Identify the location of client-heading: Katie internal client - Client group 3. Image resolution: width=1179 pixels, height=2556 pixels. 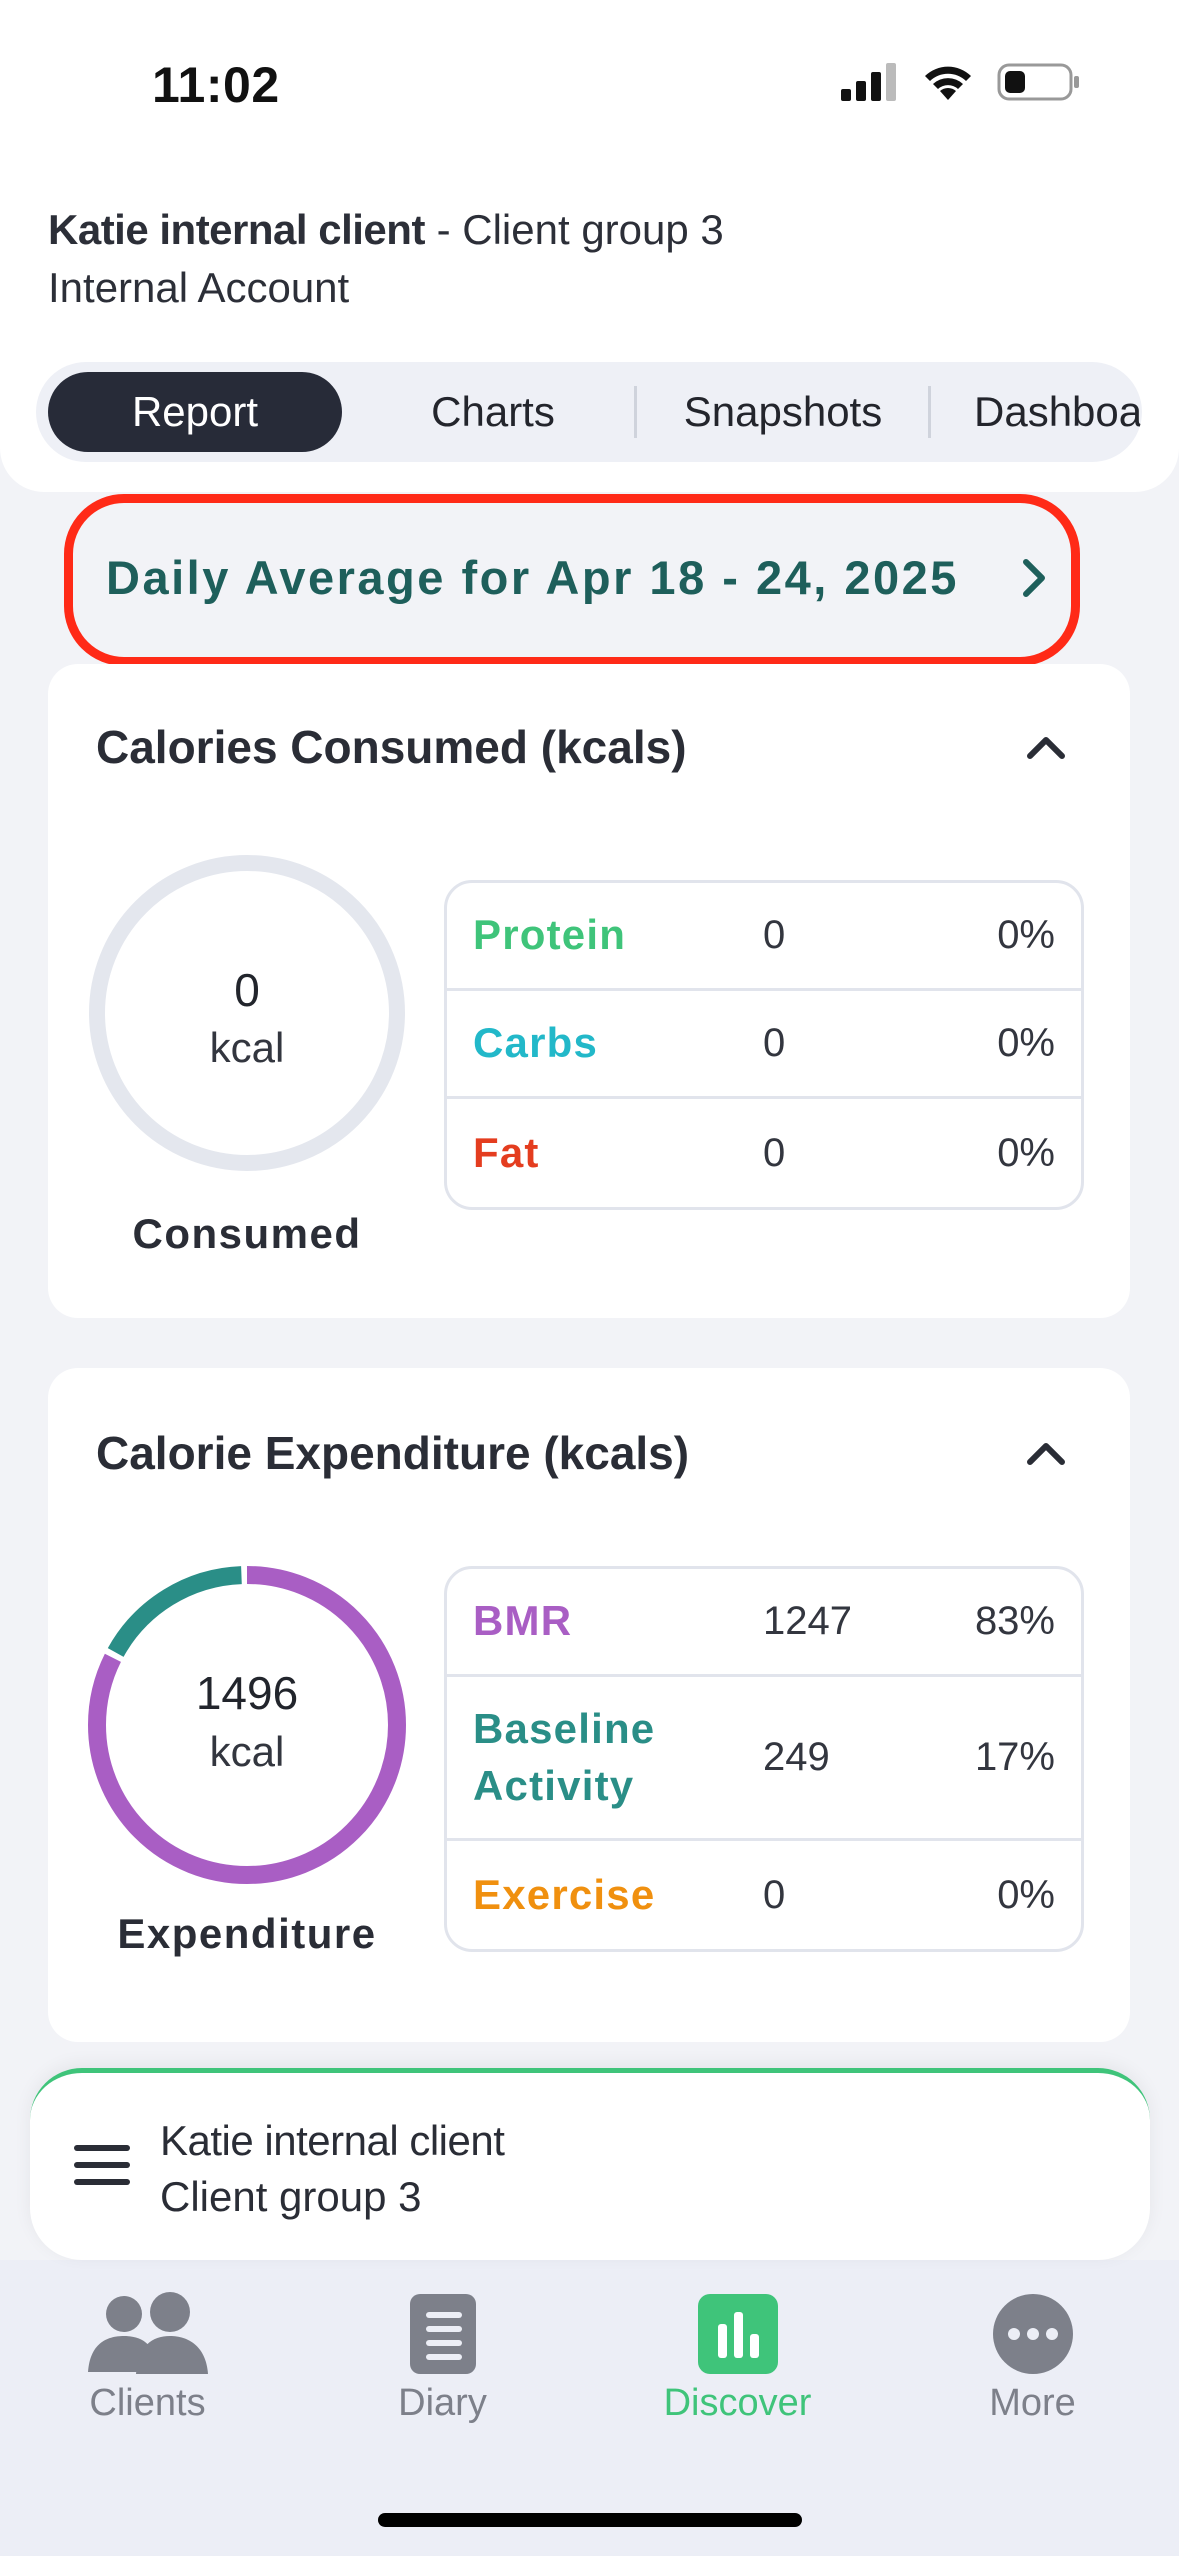
(386, 230).